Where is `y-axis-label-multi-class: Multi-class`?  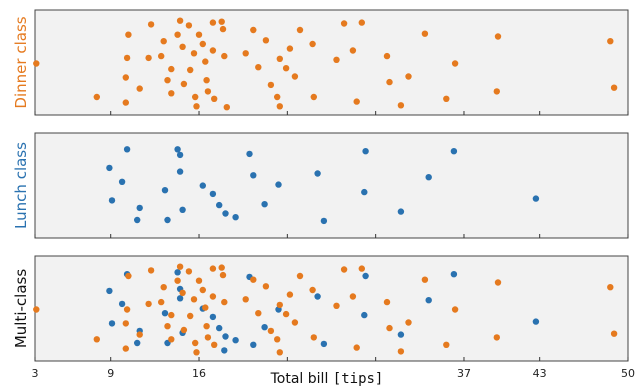 y-axis-label-multi-class: Multi-class is located at coordinates (21, 308).